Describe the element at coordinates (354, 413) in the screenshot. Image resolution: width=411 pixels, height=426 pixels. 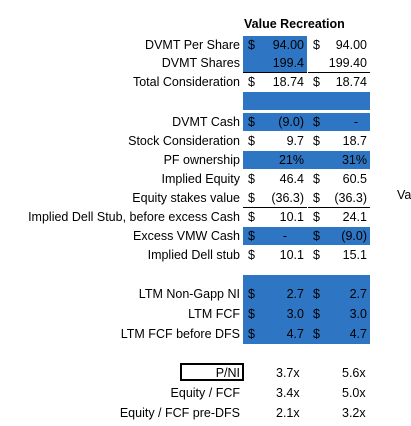
I see `cell-value: 3.2x` at that location.